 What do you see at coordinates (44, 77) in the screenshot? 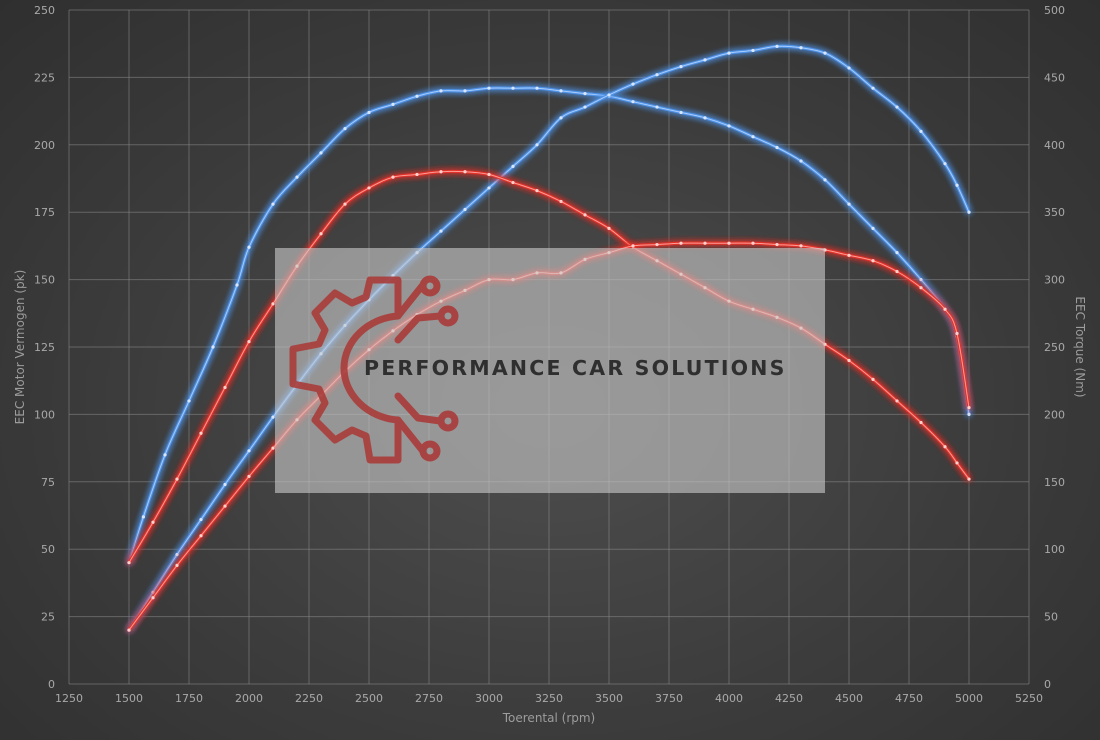
I see `left-y-tick-label: 225` at bounding box center [44, 77].